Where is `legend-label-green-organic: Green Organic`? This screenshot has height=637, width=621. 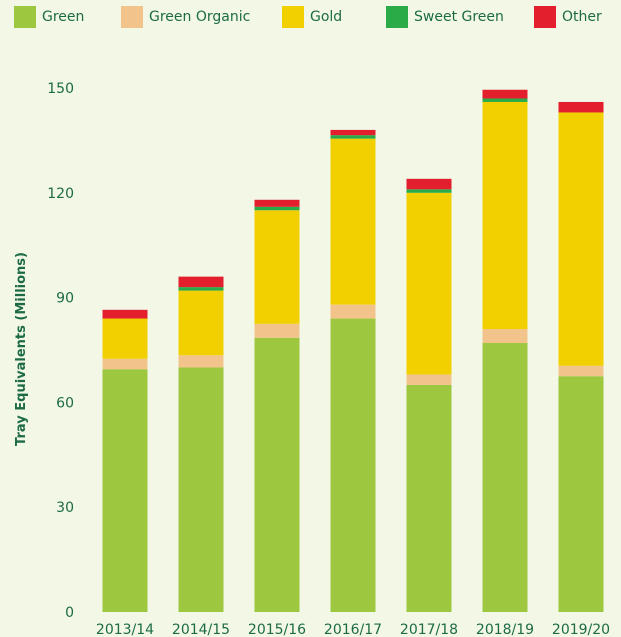
legend-label-green-organic: Green Organic is located at coordinates (200, 17).